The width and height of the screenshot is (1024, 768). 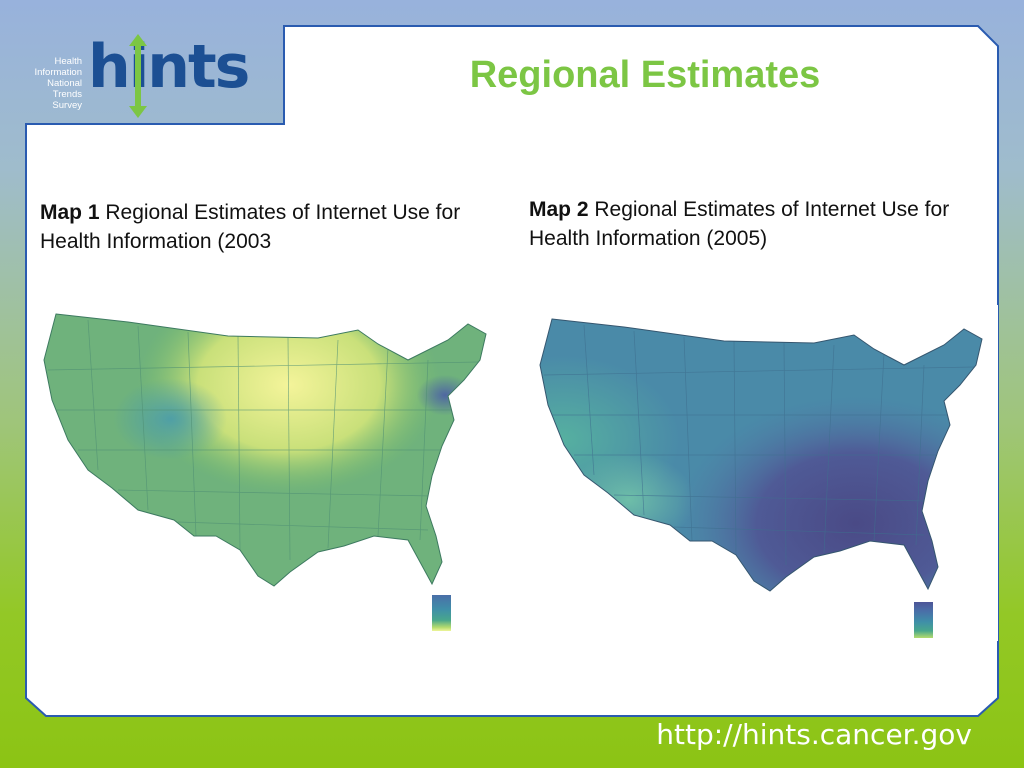 I want to click on map2-legend-scale, so click(x=923, y=620).